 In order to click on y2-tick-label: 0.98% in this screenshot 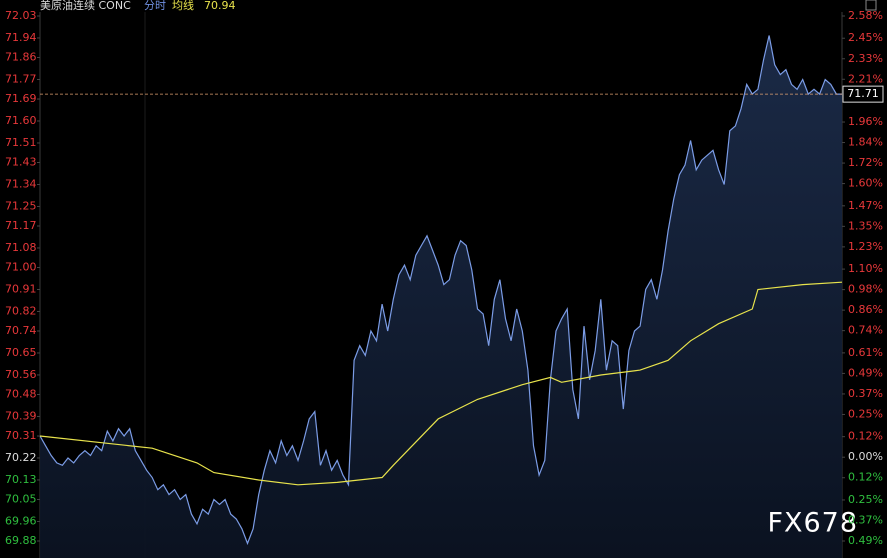, I will do `click(865, 289)`.